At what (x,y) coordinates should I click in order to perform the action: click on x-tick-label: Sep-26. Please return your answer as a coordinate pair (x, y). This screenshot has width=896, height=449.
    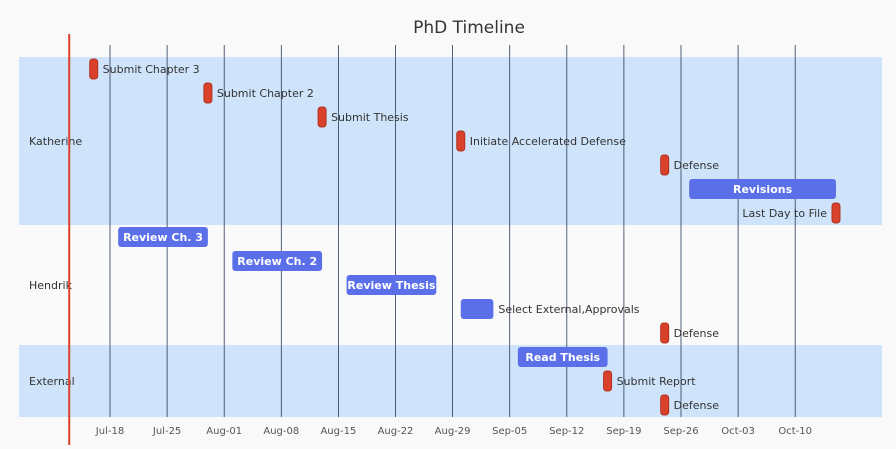
    Looking at the image, I should click on (680, 431).